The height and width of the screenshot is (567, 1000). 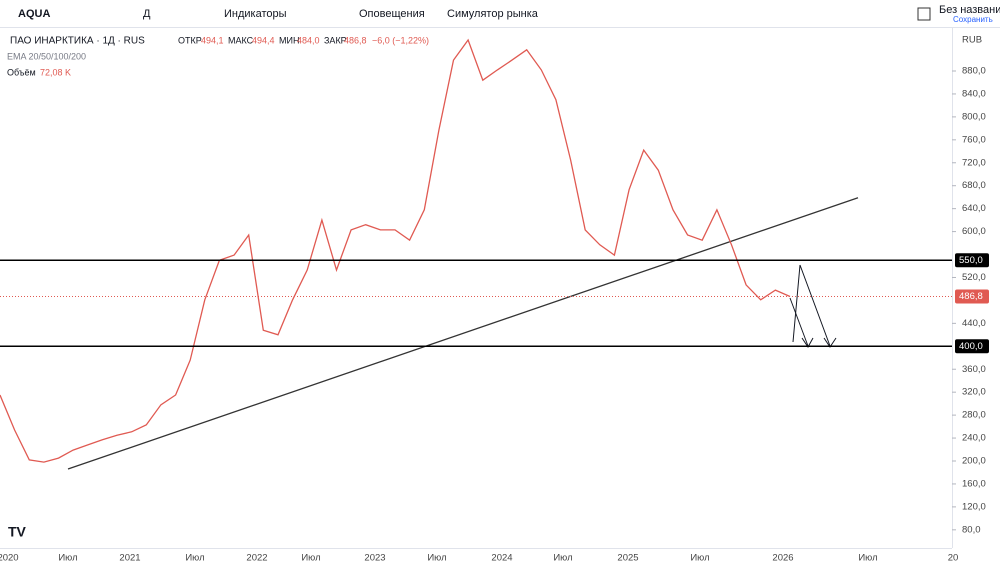 What do you see at coordinates (263, 40) in the screenshot?
I see `high: 494,4` at bounding box center [263, 40].